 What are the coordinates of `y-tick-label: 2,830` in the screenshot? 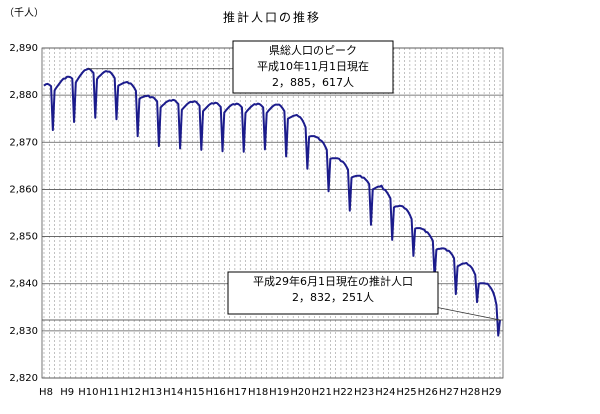 It's located at (23, 331).